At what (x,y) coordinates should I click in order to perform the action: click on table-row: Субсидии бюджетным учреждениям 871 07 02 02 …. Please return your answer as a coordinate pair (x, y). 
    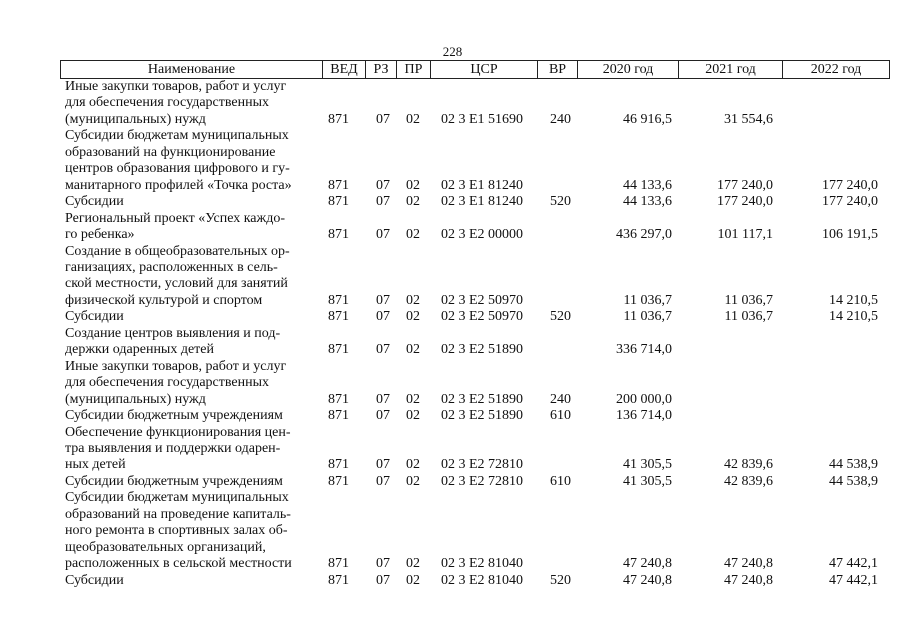
    Looking at the image, I should click on (452, 416).